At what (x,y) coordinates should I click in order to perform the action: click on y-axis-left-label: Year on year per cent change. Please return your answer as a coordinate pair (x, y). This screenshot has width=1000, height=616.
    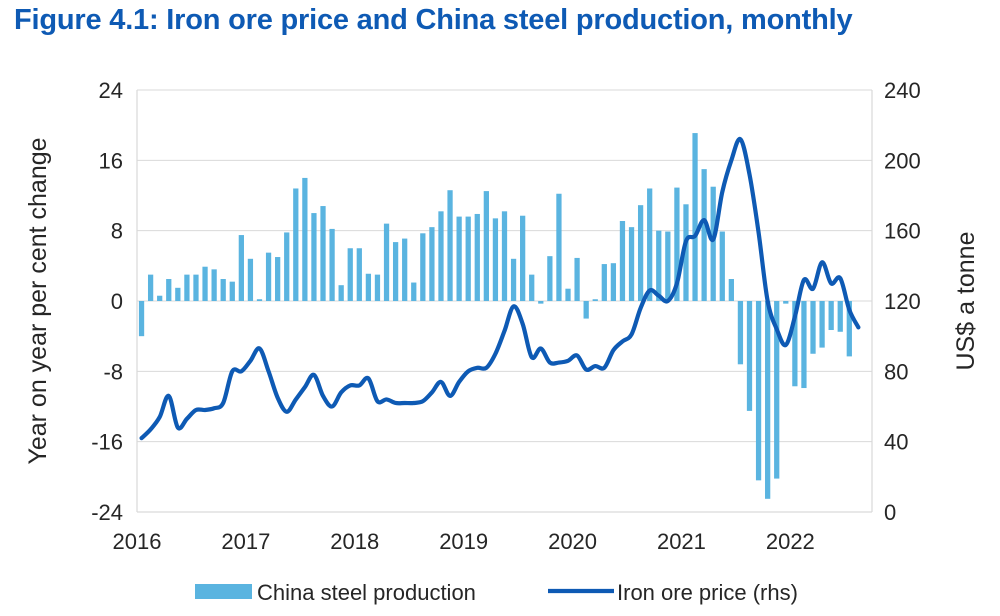
    Looking at the image, I should click on (38, 300).